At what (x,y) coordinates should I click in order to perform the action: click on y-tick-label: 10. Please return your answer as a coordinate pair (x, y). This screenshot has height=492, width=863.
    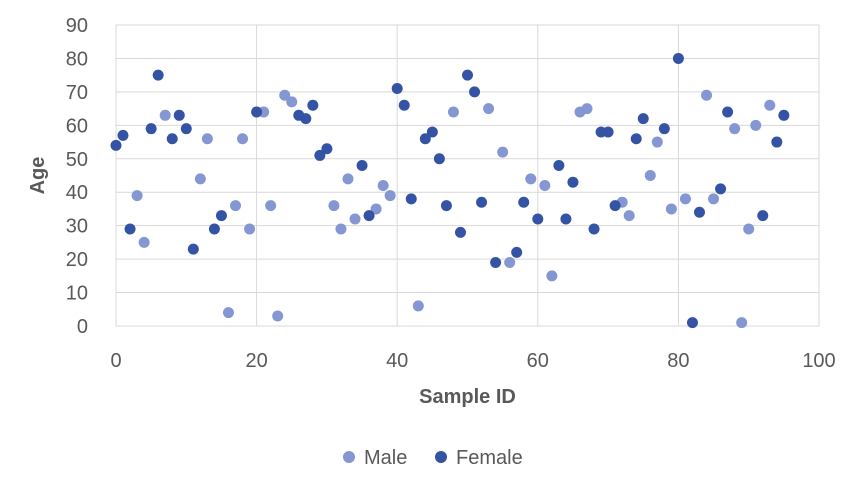
    Looking at the image, I should click on (77, 294).